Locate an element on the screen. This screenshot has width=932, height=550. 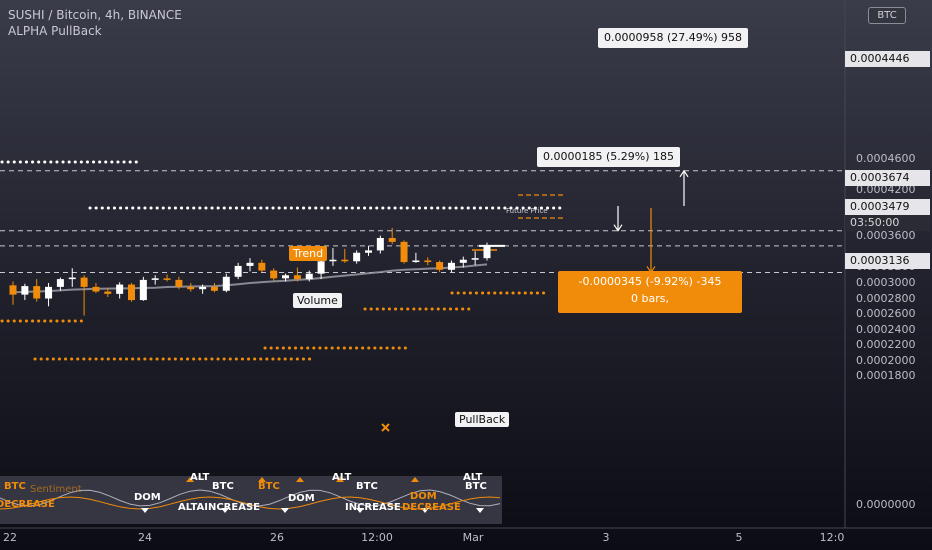
price-axis-label: 0.0001800 is located at coordinates (886, 376).